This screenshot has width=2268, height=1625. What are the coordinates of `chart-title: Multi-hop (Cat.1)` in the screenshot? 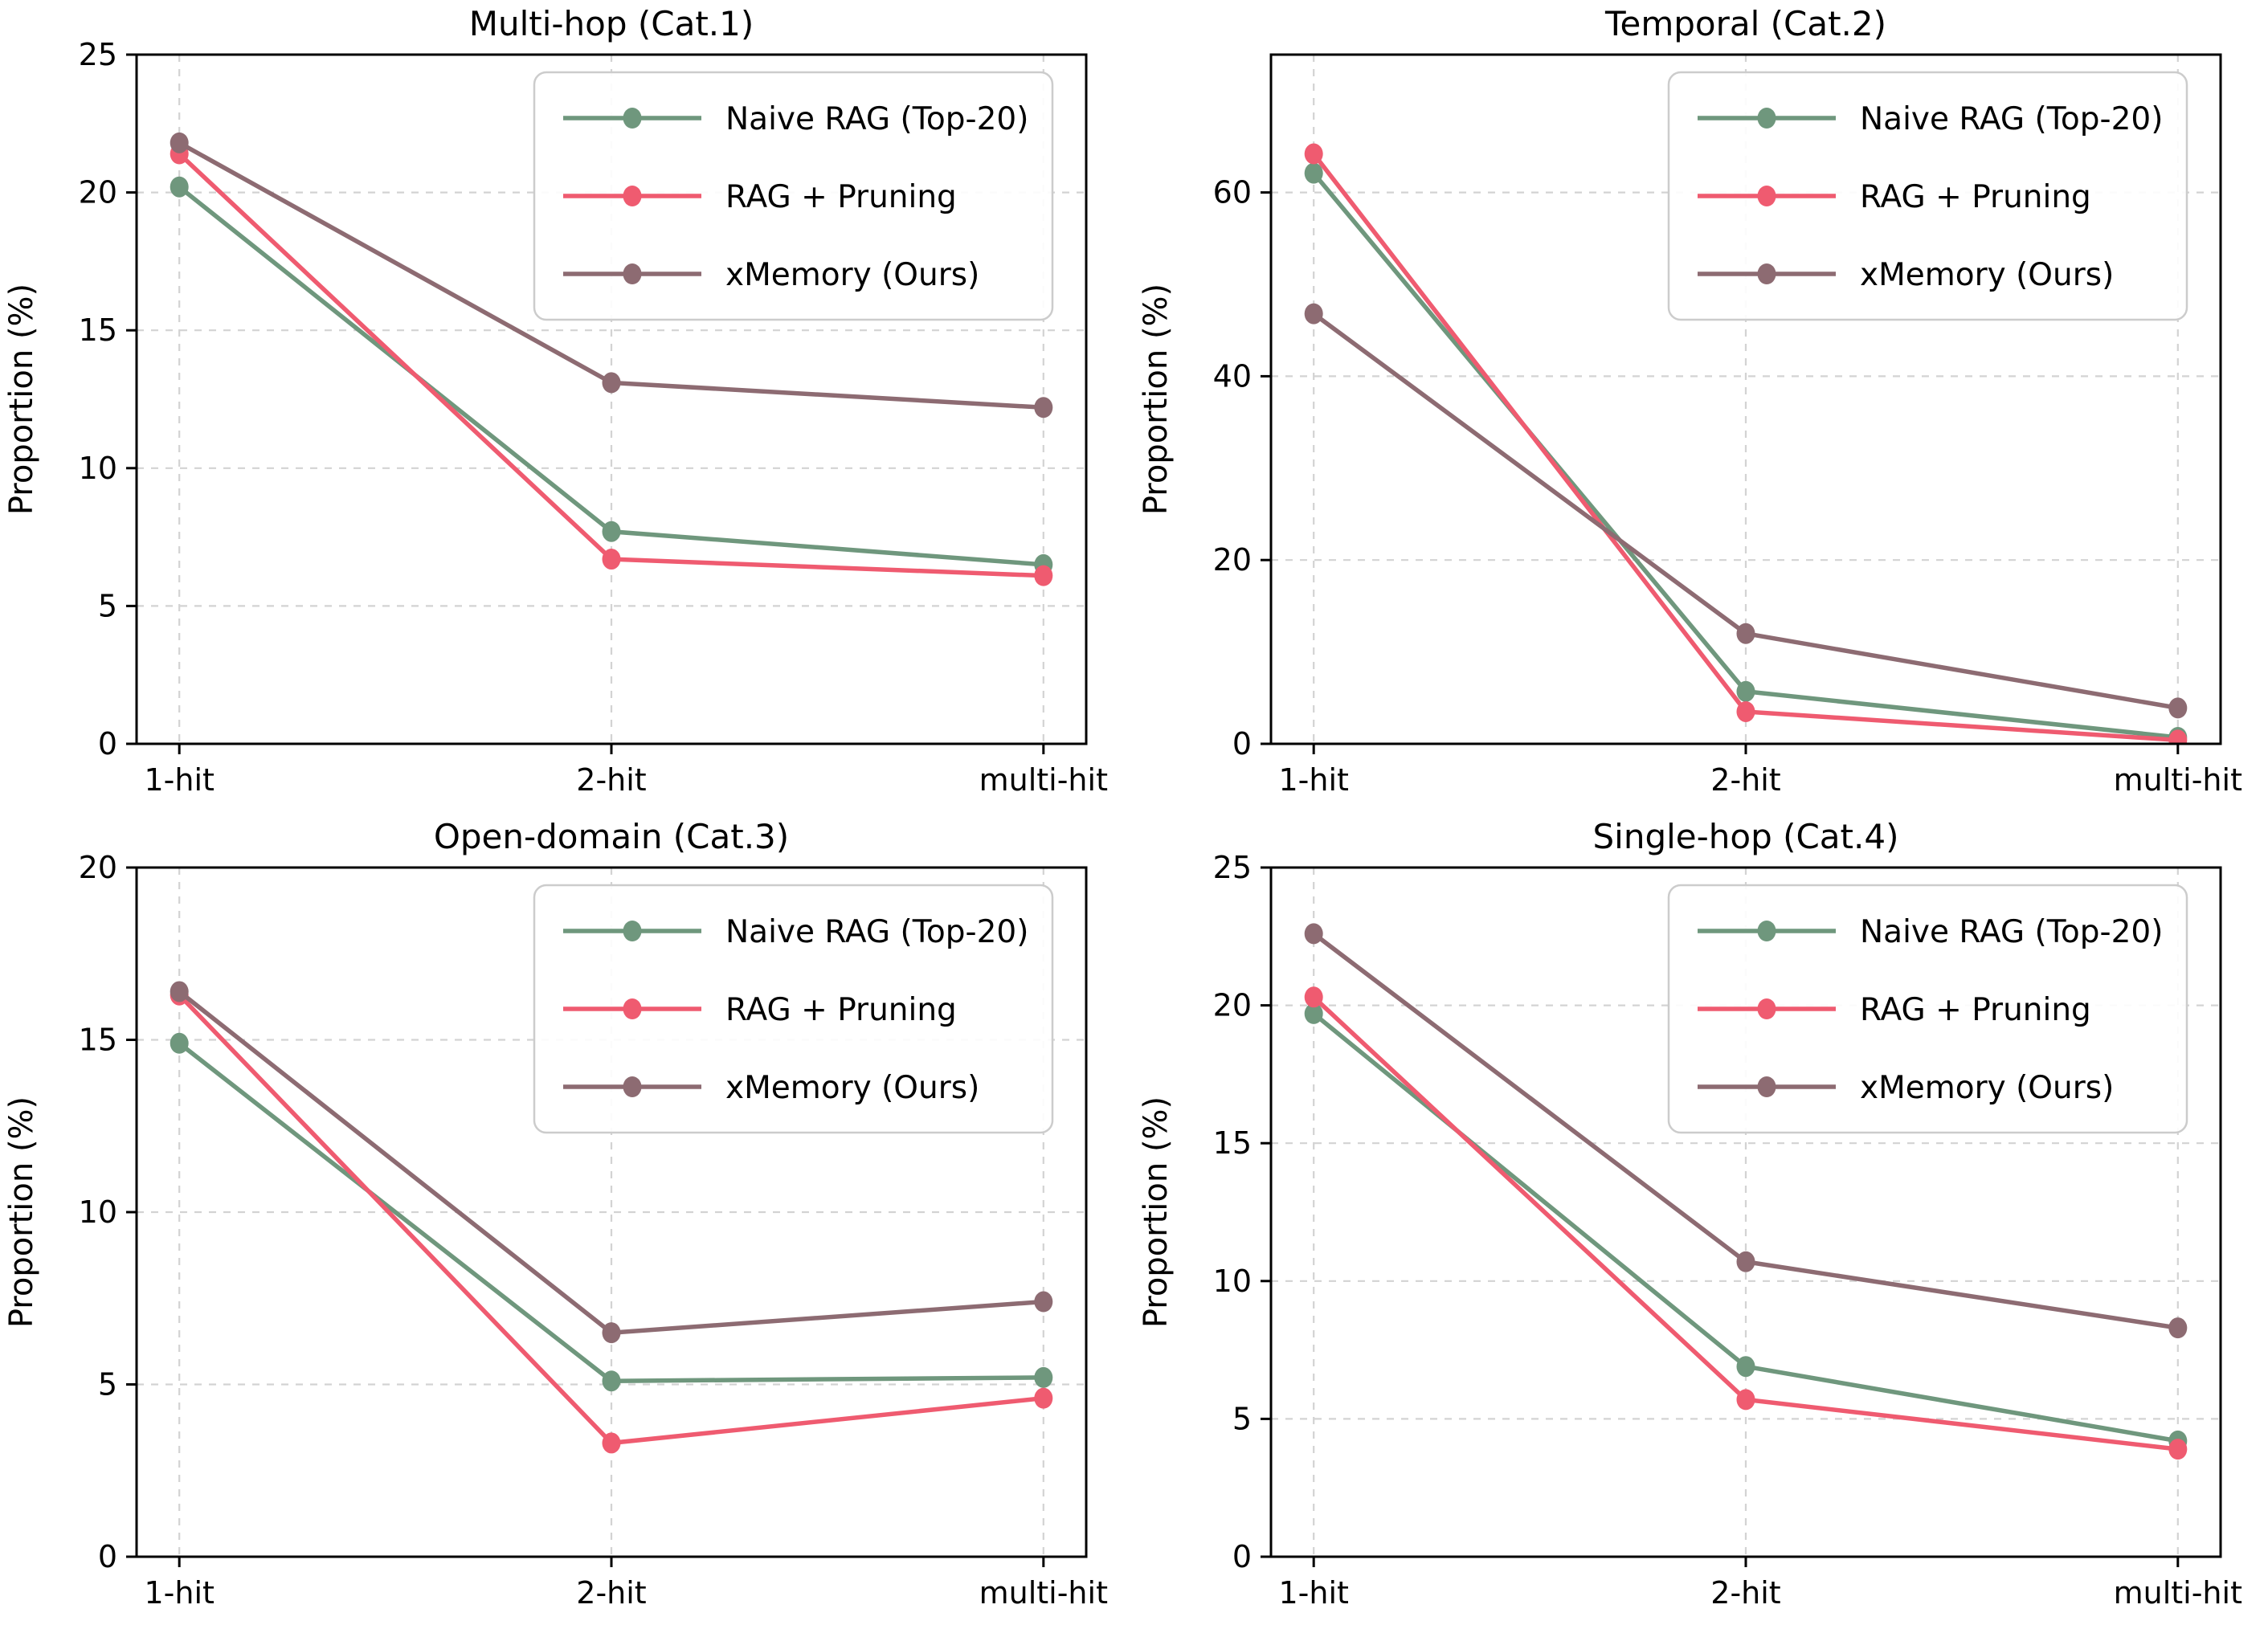 It's located at (611, 23).